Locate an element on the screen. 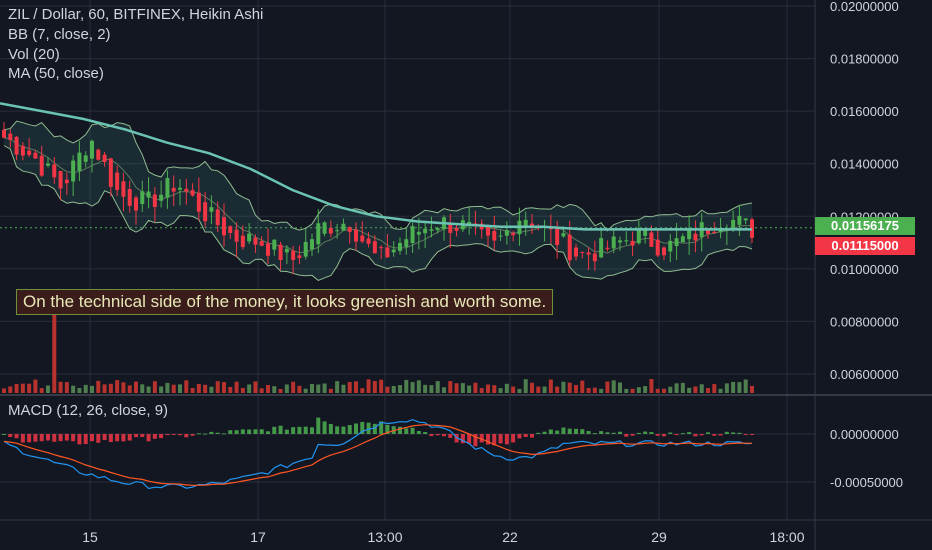 The height and width of the screenshot is (550, 932). legend-bb: BB (7, close, 2) is located at coordinates (59, 34).